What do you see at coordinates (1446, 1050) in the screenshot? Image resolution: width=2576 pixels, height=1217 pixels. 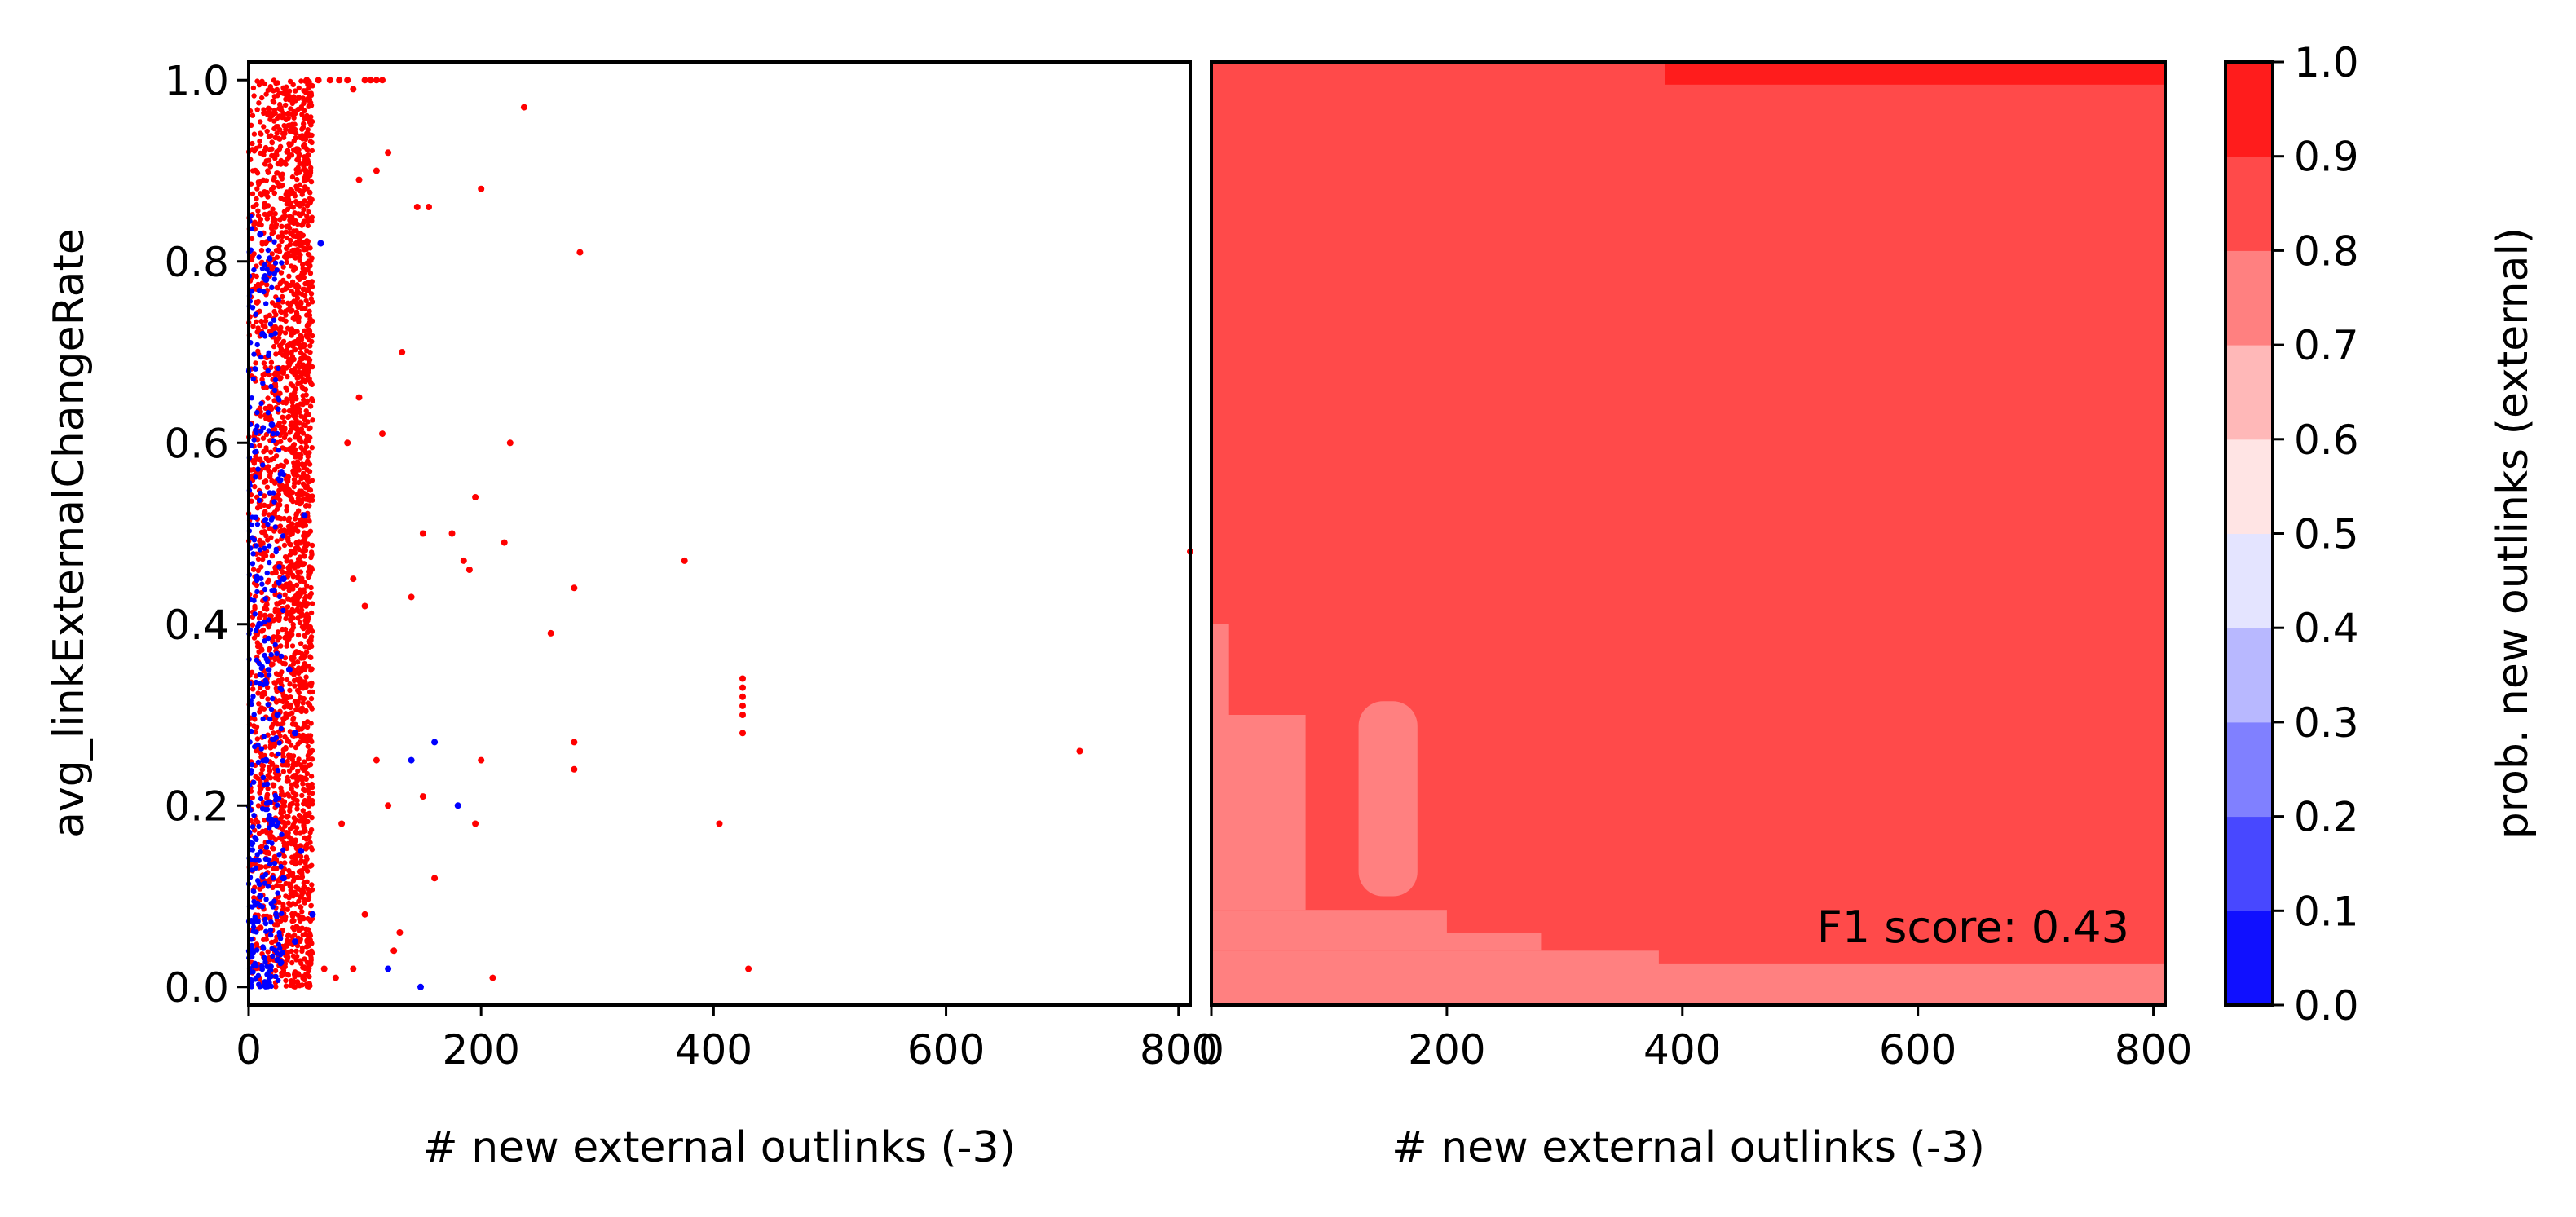 I see `x-tick-label: 200` at bounding box center [1446, 1050].